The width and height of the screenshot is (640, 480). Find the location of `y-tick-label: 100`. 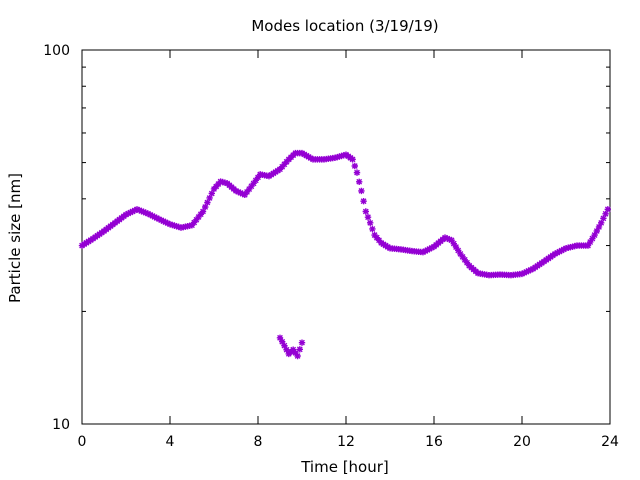

y-tick-label: 100 is located at coordinates (56, 51).